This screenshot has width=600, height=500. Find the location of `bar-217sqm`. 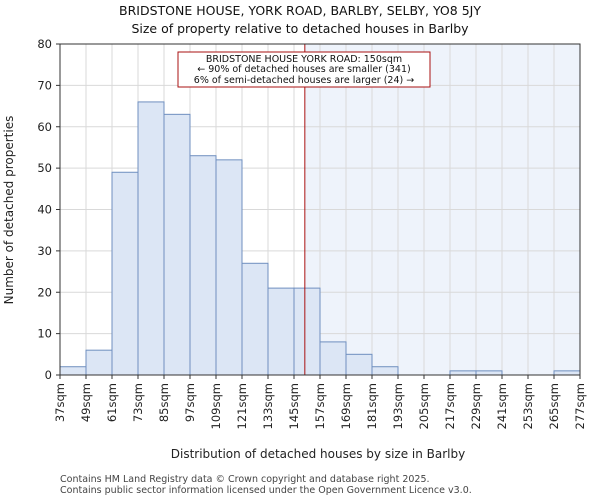

bar-217sqm is located at coordinates (463, 373).